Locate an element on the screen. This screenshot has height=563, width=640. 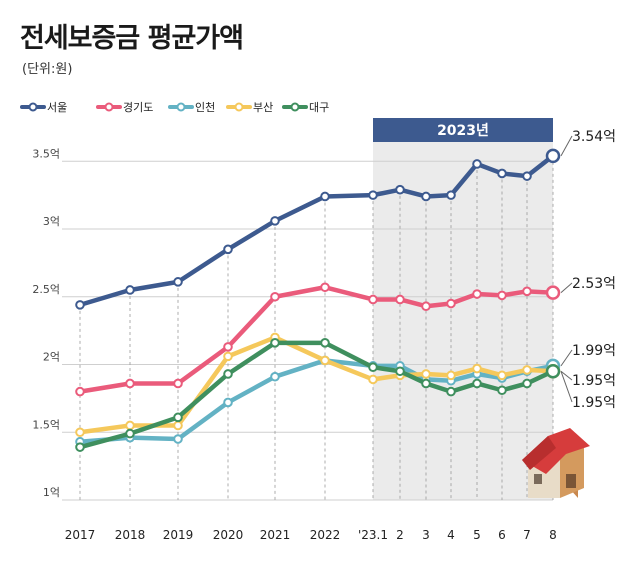
year-badge-background is located at coordinates (463, 130).